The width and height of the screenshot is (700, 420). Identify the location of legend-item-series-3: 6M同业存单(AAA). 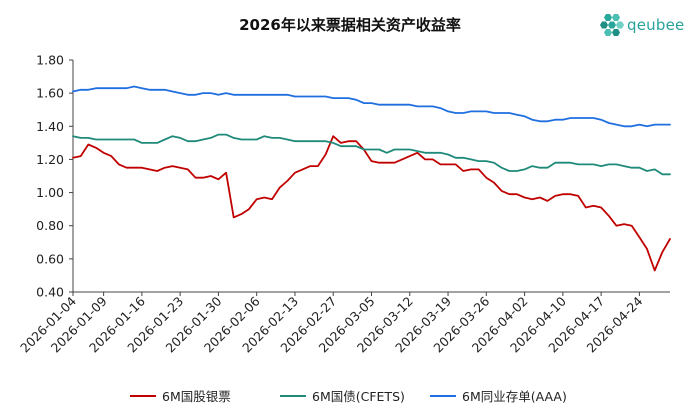
(498, 395).